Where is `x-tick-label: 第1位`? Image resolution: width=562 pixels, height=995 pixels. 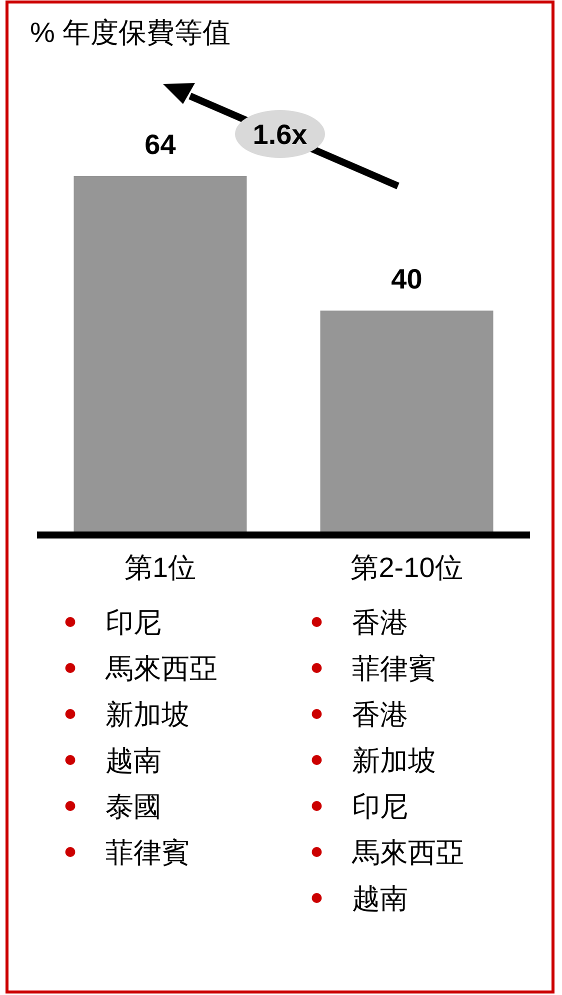 x-tick-label: 第1位 is located at coordinates (160, 567).